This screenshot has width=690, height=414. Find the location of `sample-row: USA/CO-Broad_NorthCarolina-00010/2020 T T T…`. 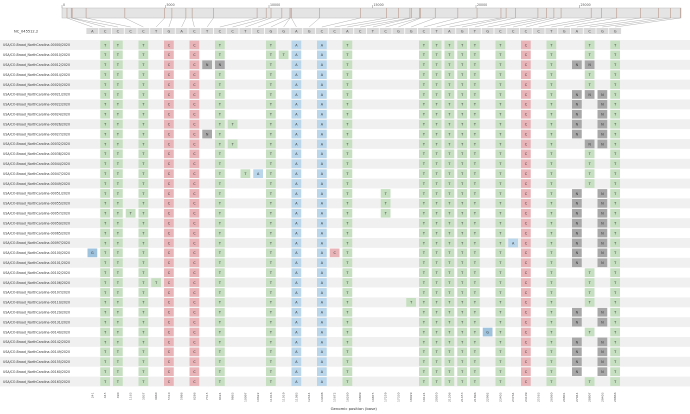

sample-row: USA/CO-Broad_NorthCarolina-00010/2020 T T T… is located at coordinates (311, 55).